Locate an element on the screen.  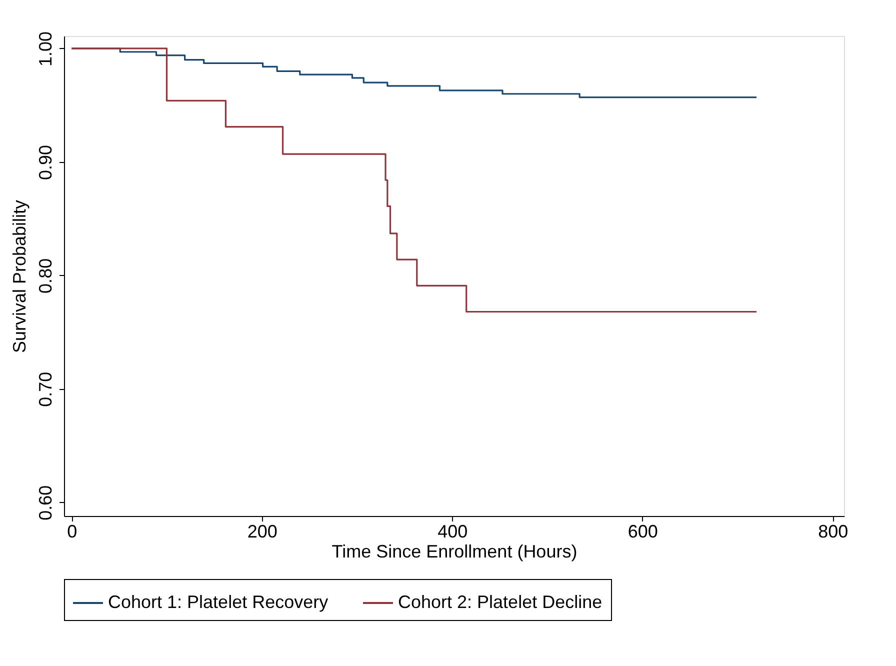
y-tick-label: 0.90 is located at coordinates (46, 162).